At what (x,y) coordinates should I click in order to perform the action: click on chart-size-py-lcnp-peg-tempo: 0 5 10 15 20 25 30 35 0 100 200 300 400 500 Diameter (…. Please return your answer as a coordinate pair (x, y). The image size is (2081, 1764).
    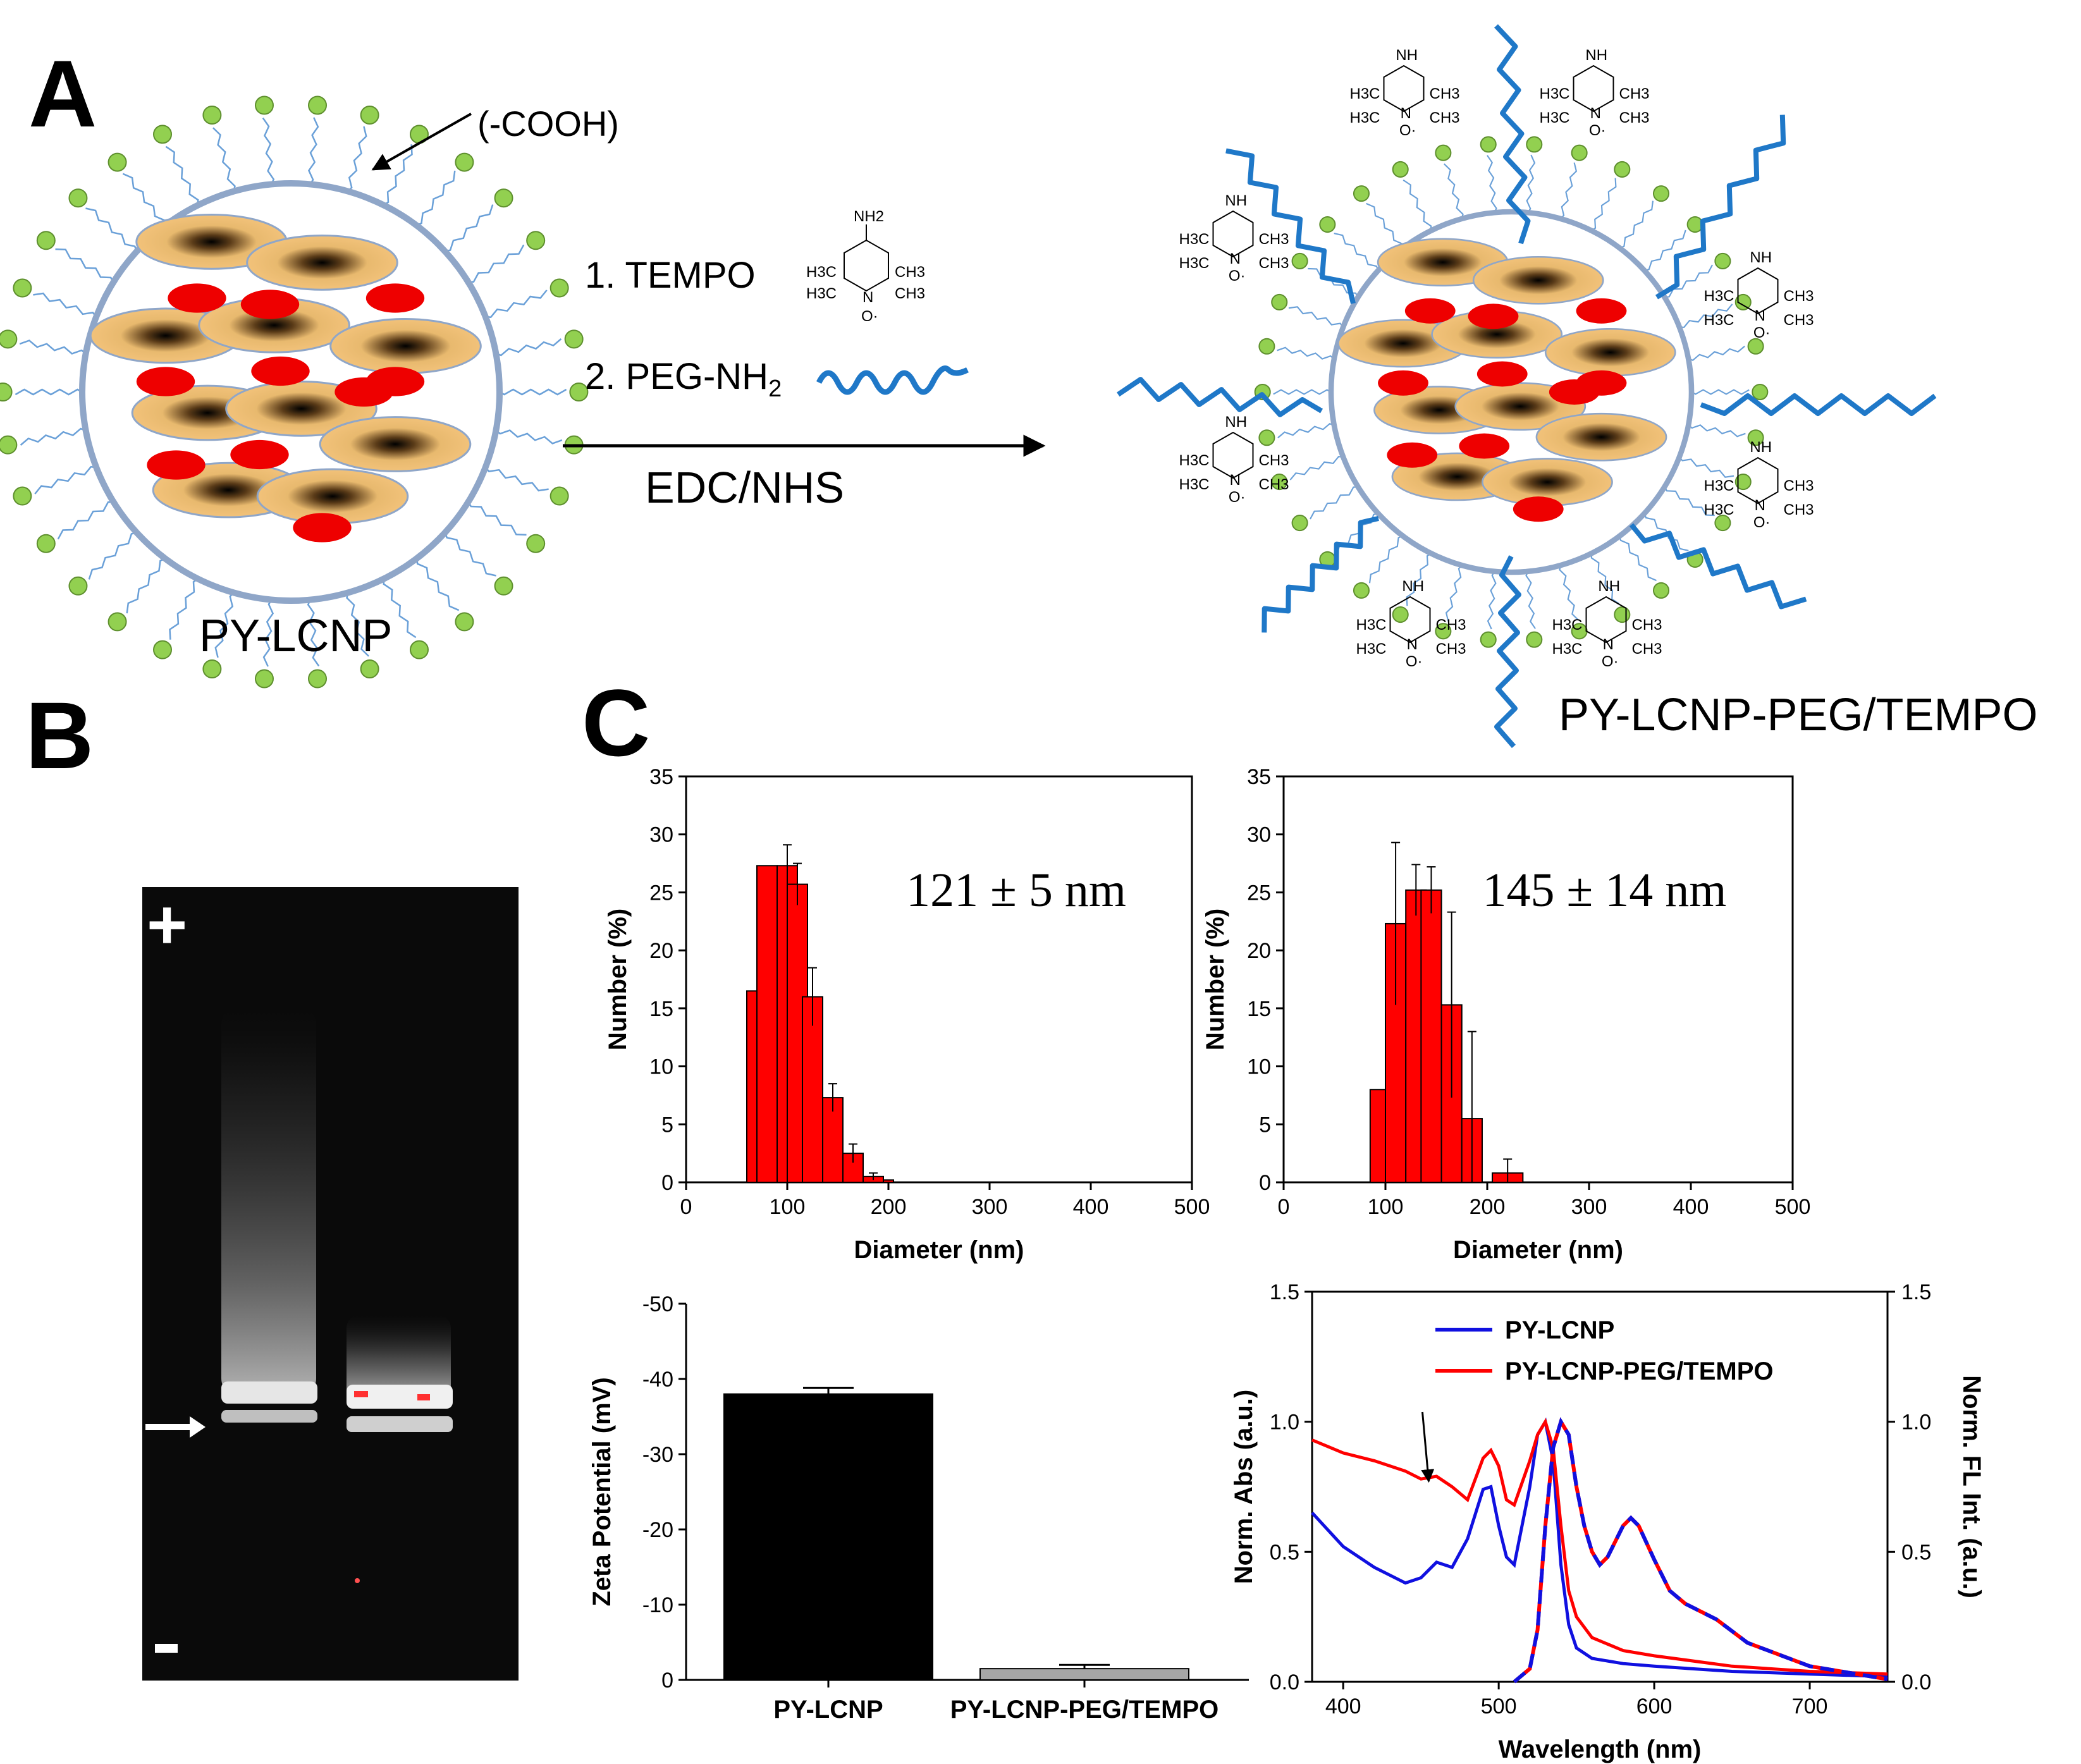
    Looking at the image, I should click on (1506, 1014).